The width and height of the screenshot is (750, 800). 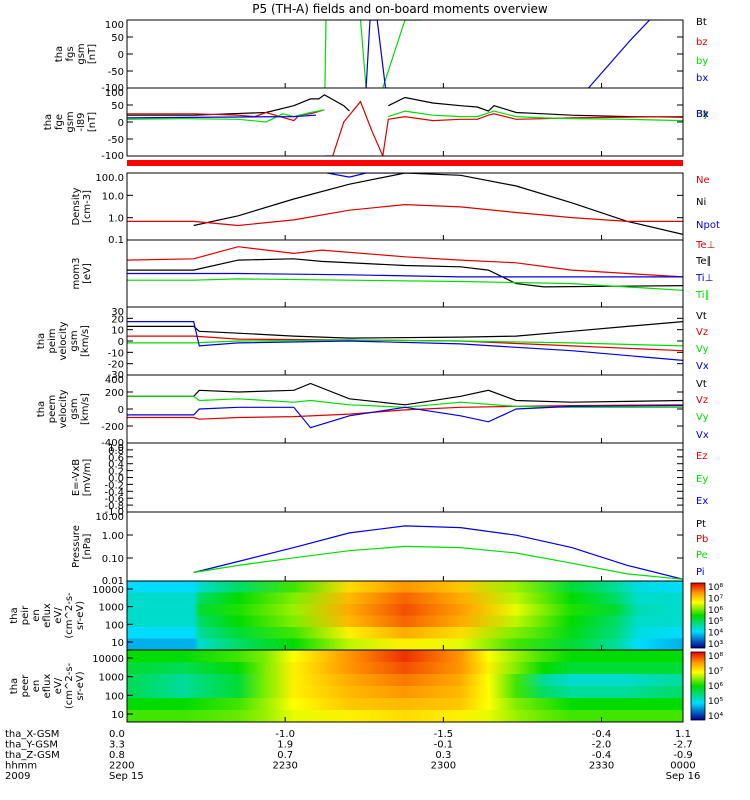 I want to click on colorbar-tick-label: 10⁵, so click(x=715, y=702).